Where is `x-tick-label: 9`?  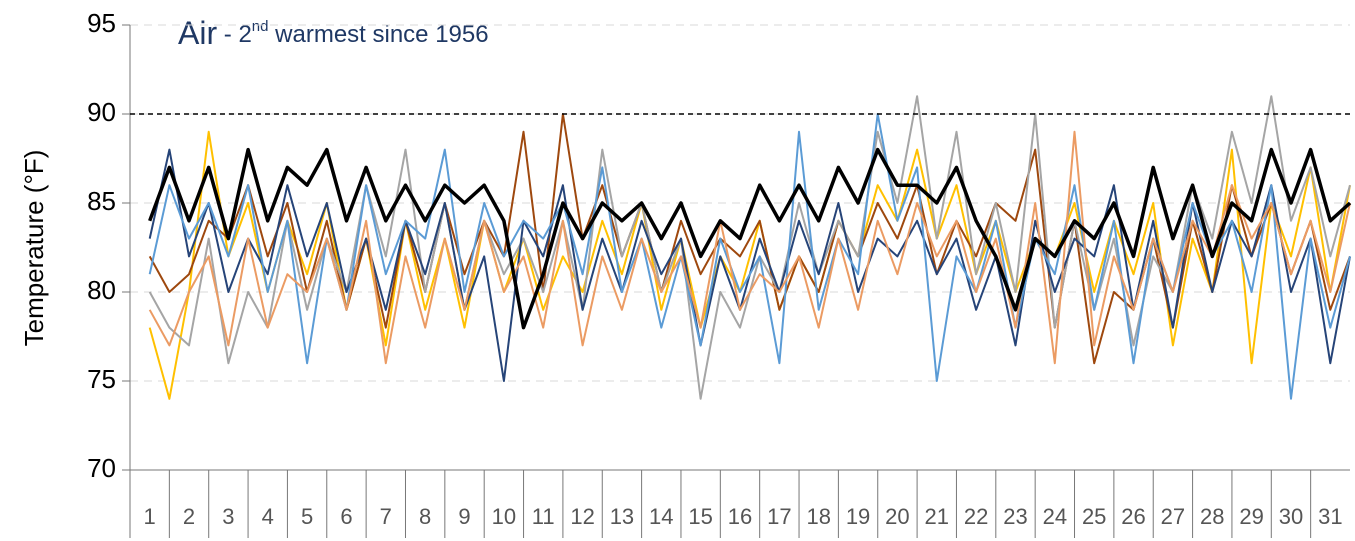
x-tick-label: 9 is located at coordinates (464, 516).